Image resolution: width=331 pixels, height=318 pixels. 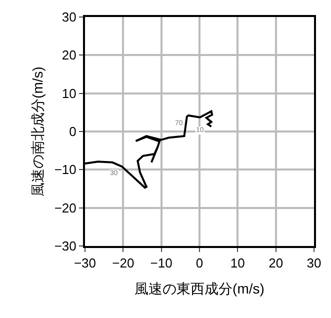 I want to click on x-axis-title: 風速の東西成分(m/s), so click(x=199, y=288).